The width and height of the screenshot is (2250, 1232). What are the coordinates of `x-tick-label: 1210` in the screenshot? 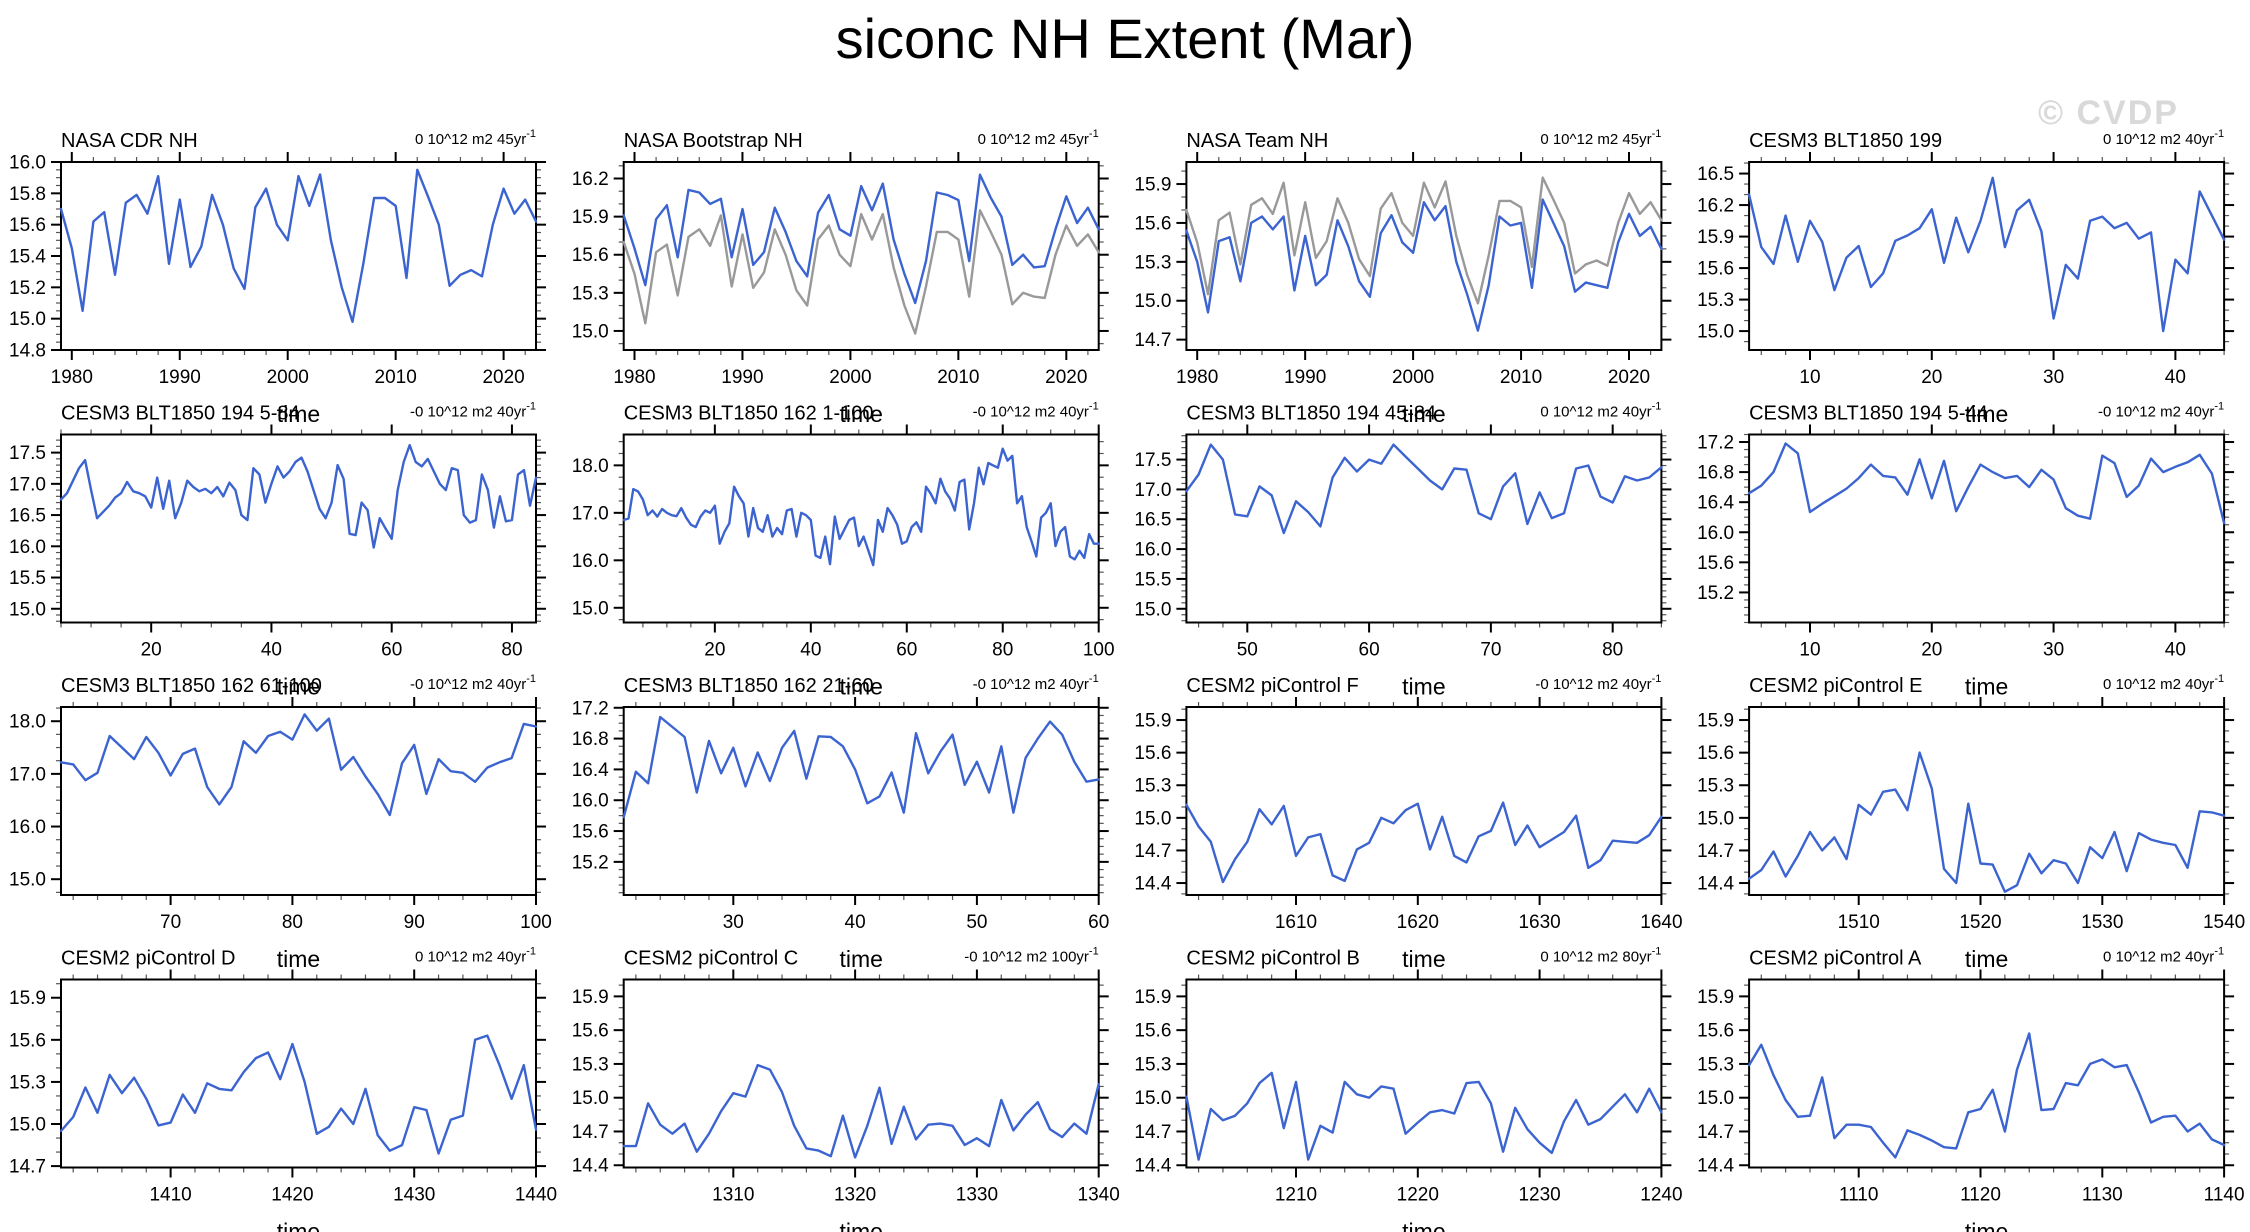 It's located at (1296, 1195).